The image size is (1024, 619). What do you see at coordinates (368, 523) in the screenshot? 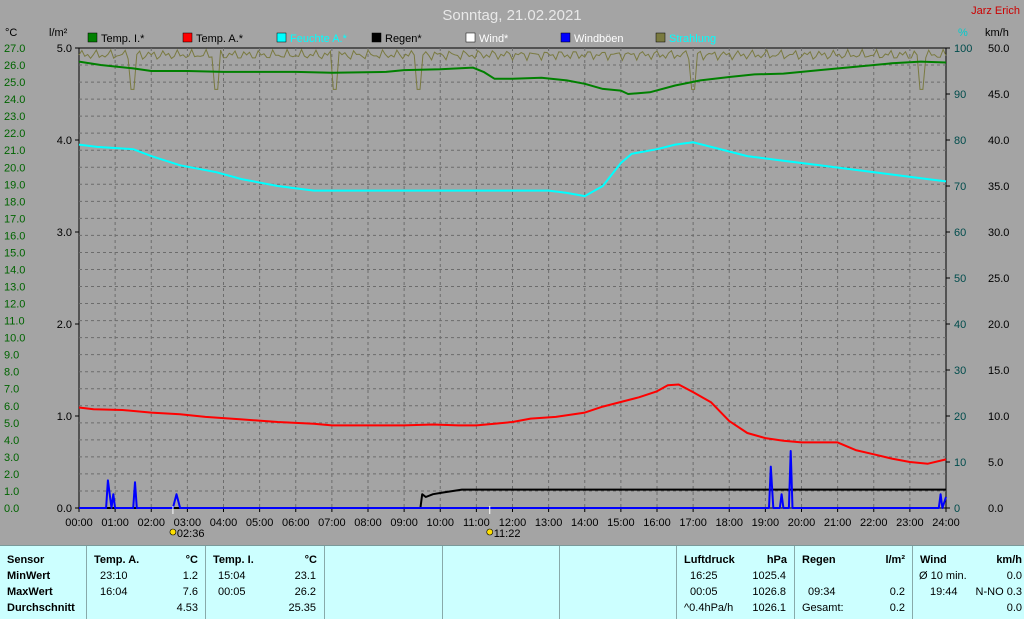
I see `x-tick-label: 08:00` at bounding box center [368, 523].